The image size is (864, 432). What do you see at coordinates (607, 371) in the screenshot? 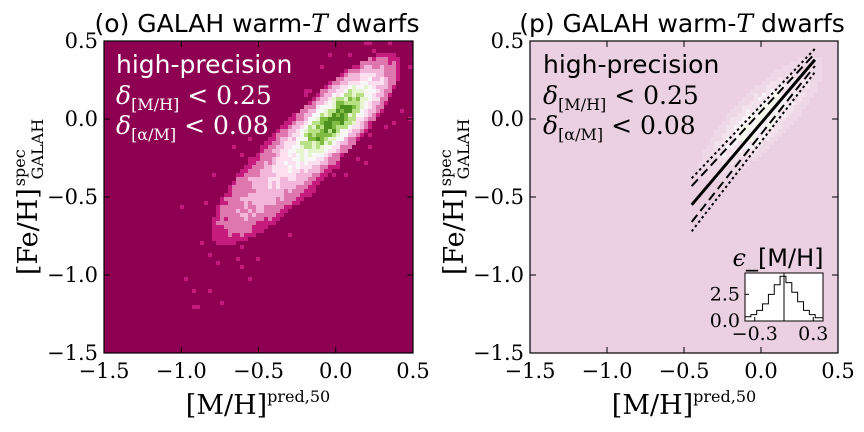
I see `x-tick-label: −1.0` at bounding box center [607, 371].